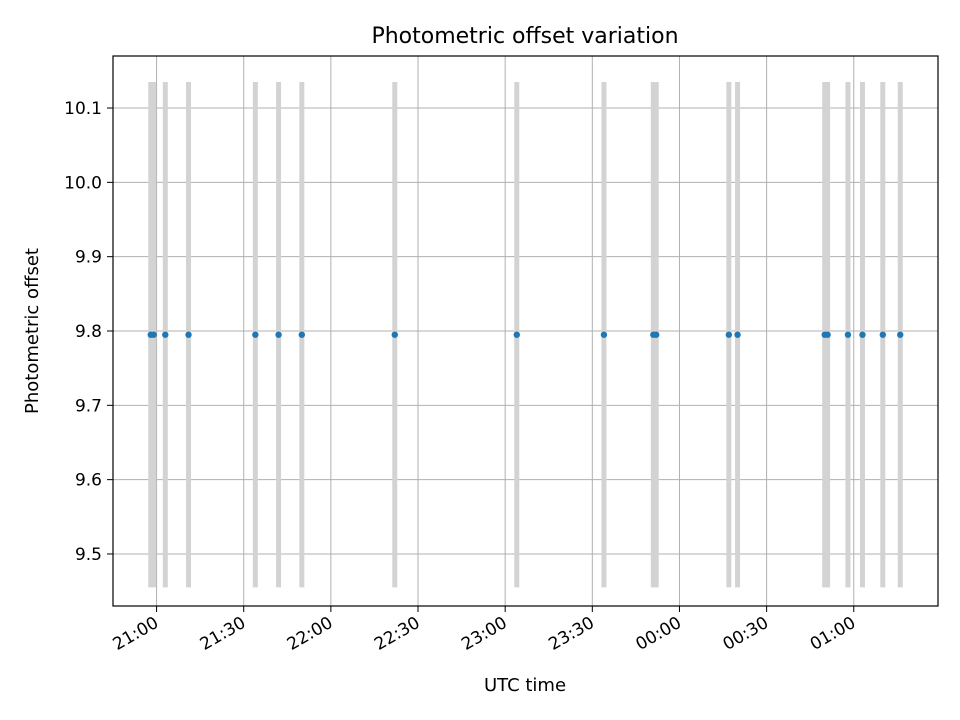  Describe the element at coordinates (525, 334) in the screenshot. I see `data-points` at that location.